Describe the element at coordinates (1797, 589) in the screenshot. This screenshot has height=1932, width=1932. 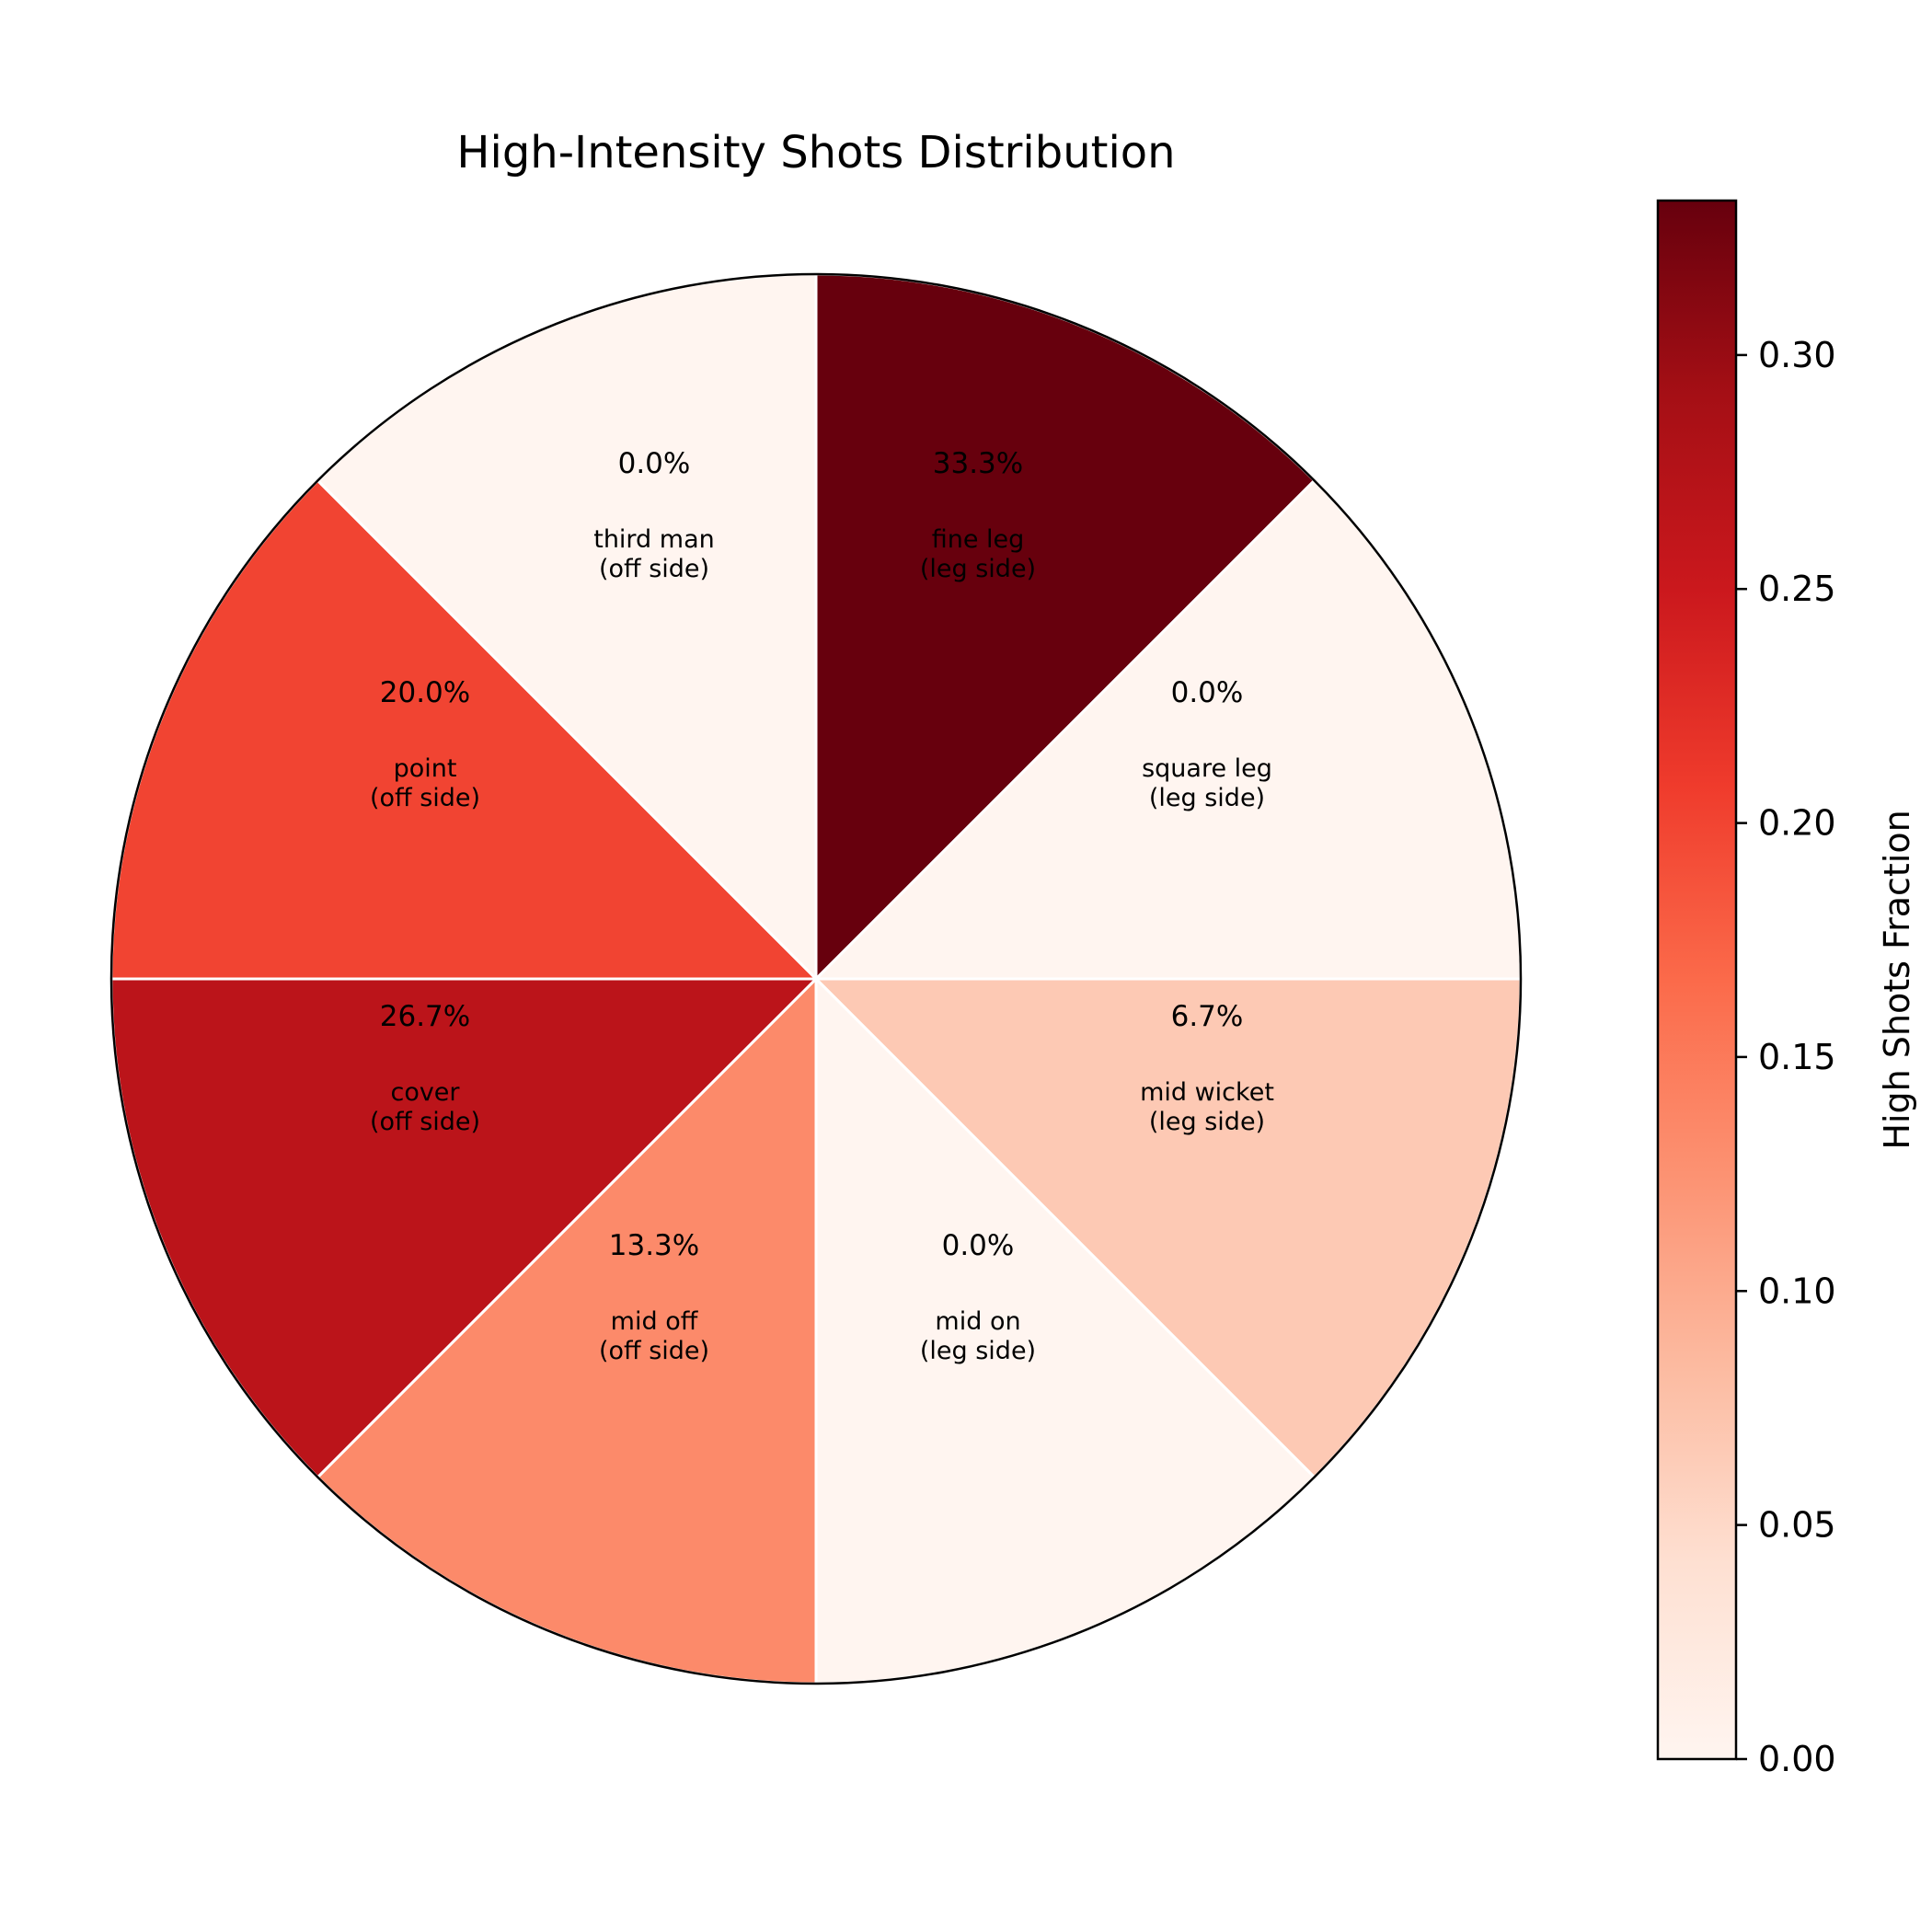
I see `colorbar-tick-label: 0.25` at that location.